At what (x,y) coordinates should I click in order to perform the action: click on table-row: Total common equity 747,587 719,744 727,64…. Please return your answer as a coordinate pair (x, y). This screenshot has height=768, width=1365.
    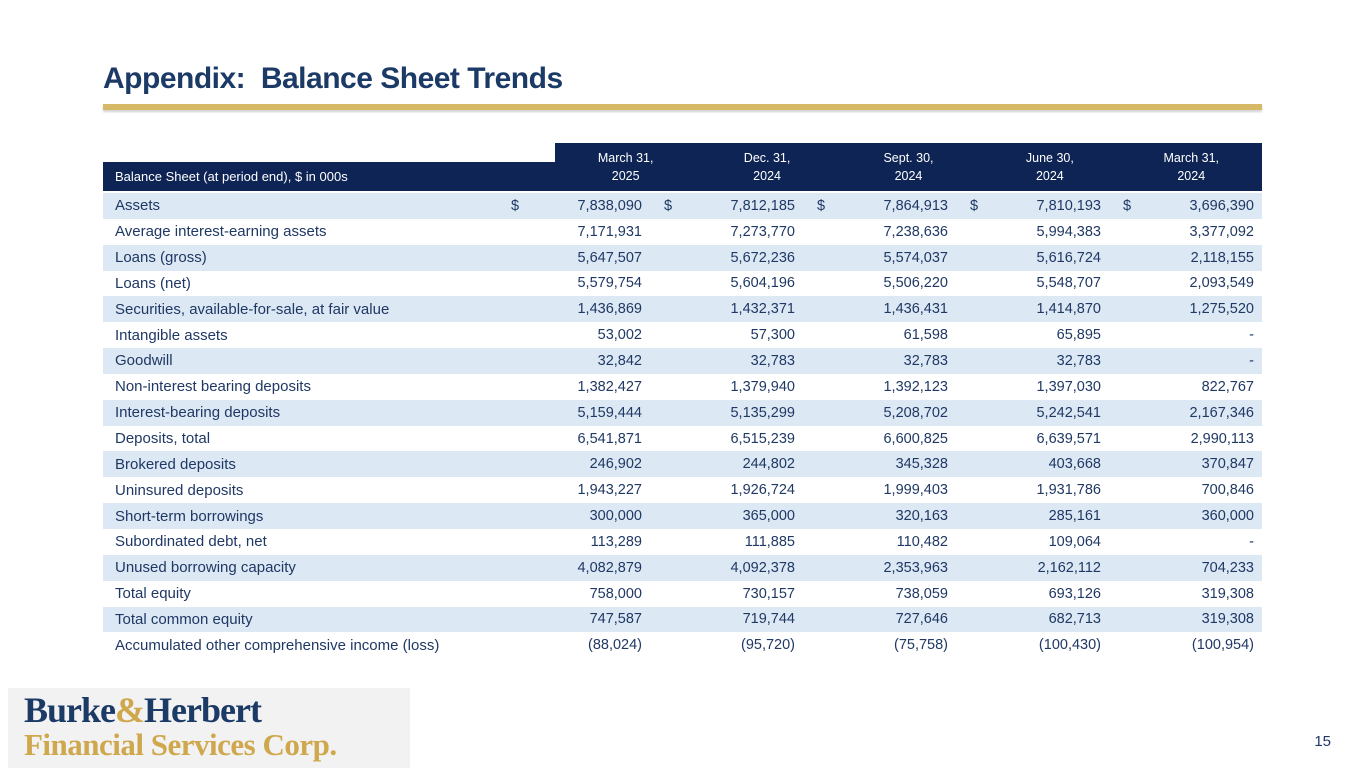
    Looking at the image, I should click on (682, 619).